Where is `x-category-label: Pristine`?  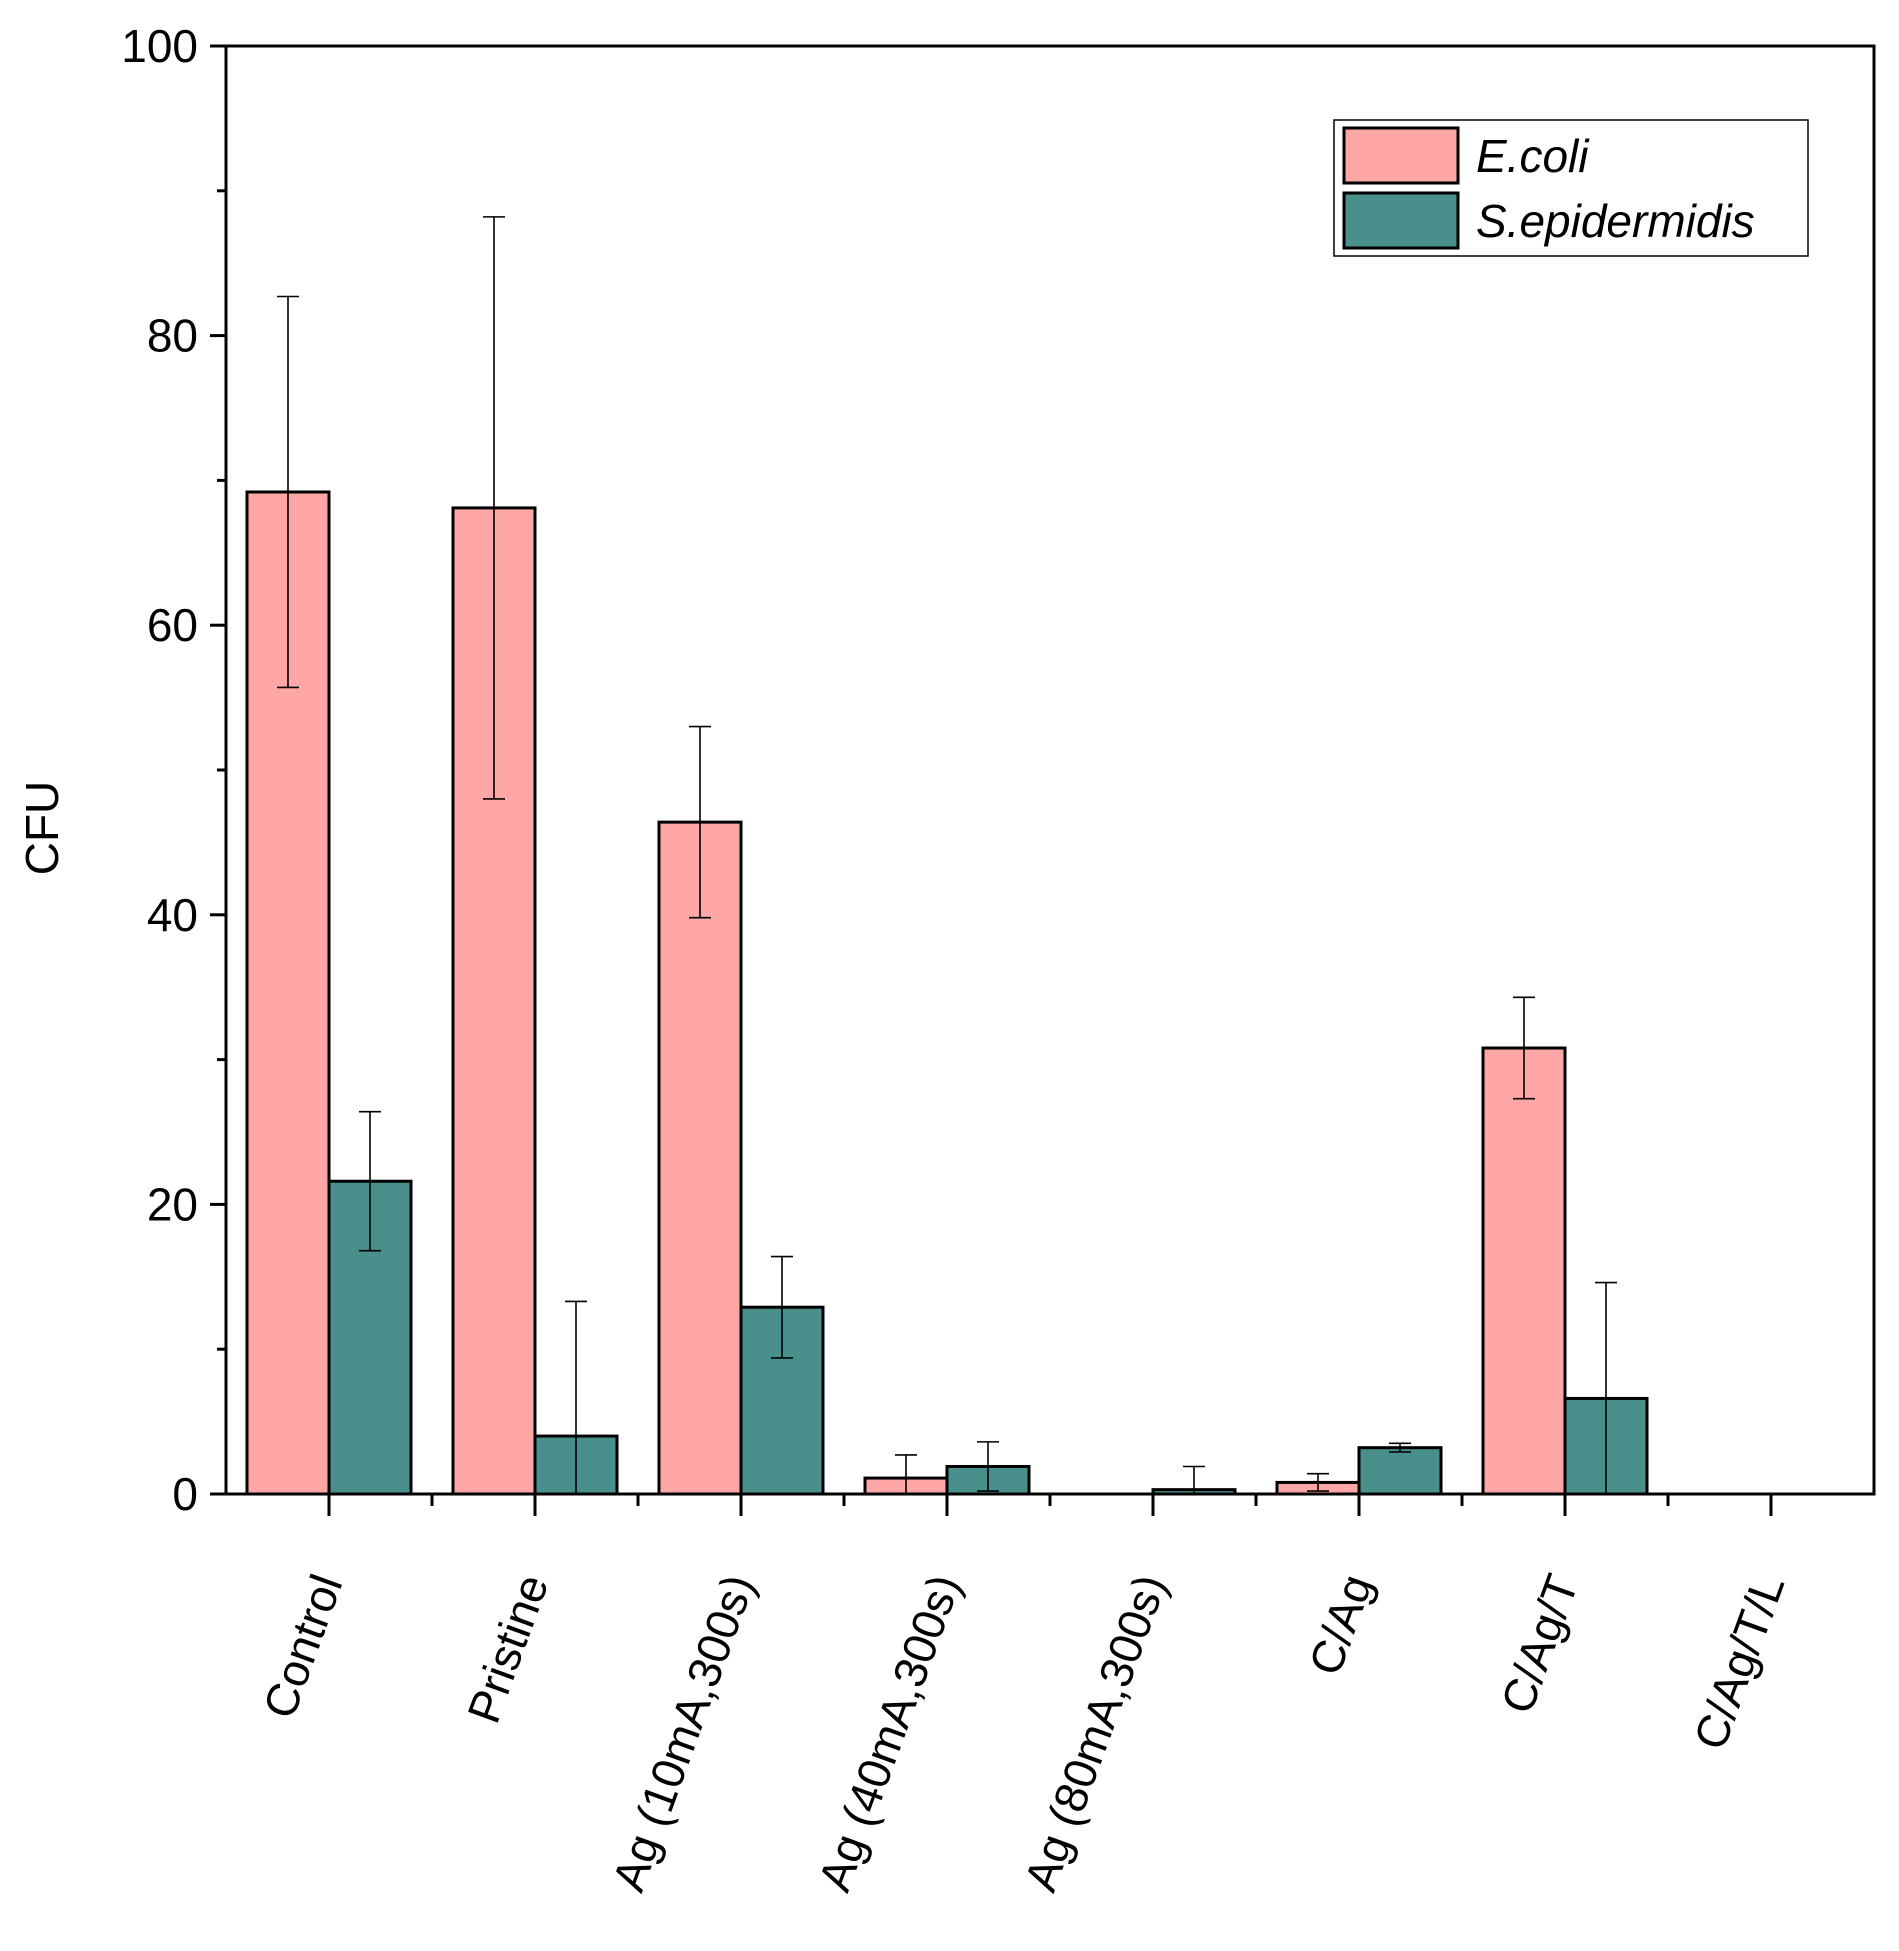 x-category-label: Pristine is located at coordinates (507, 1649).